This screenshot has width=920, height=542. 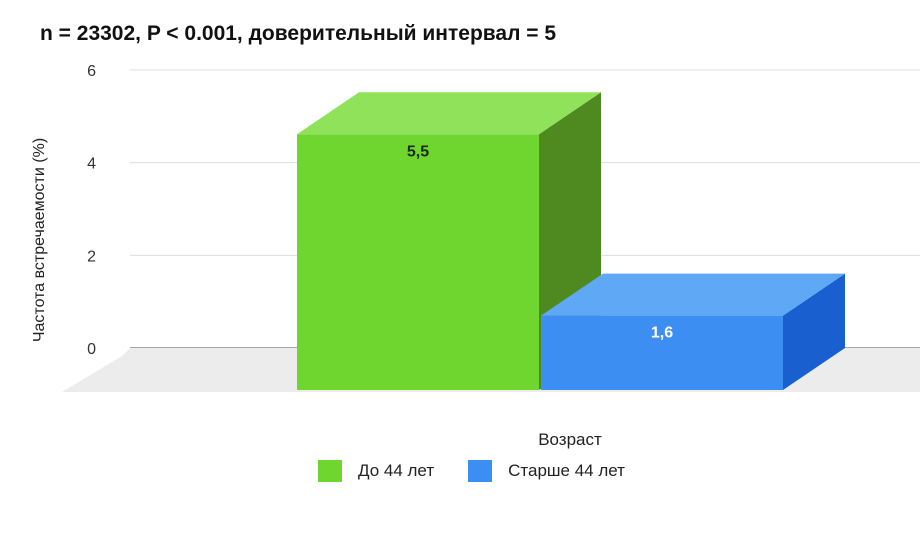 I want to click on legend-item-under-44: До 44 лет, so click(x=376, y=471).